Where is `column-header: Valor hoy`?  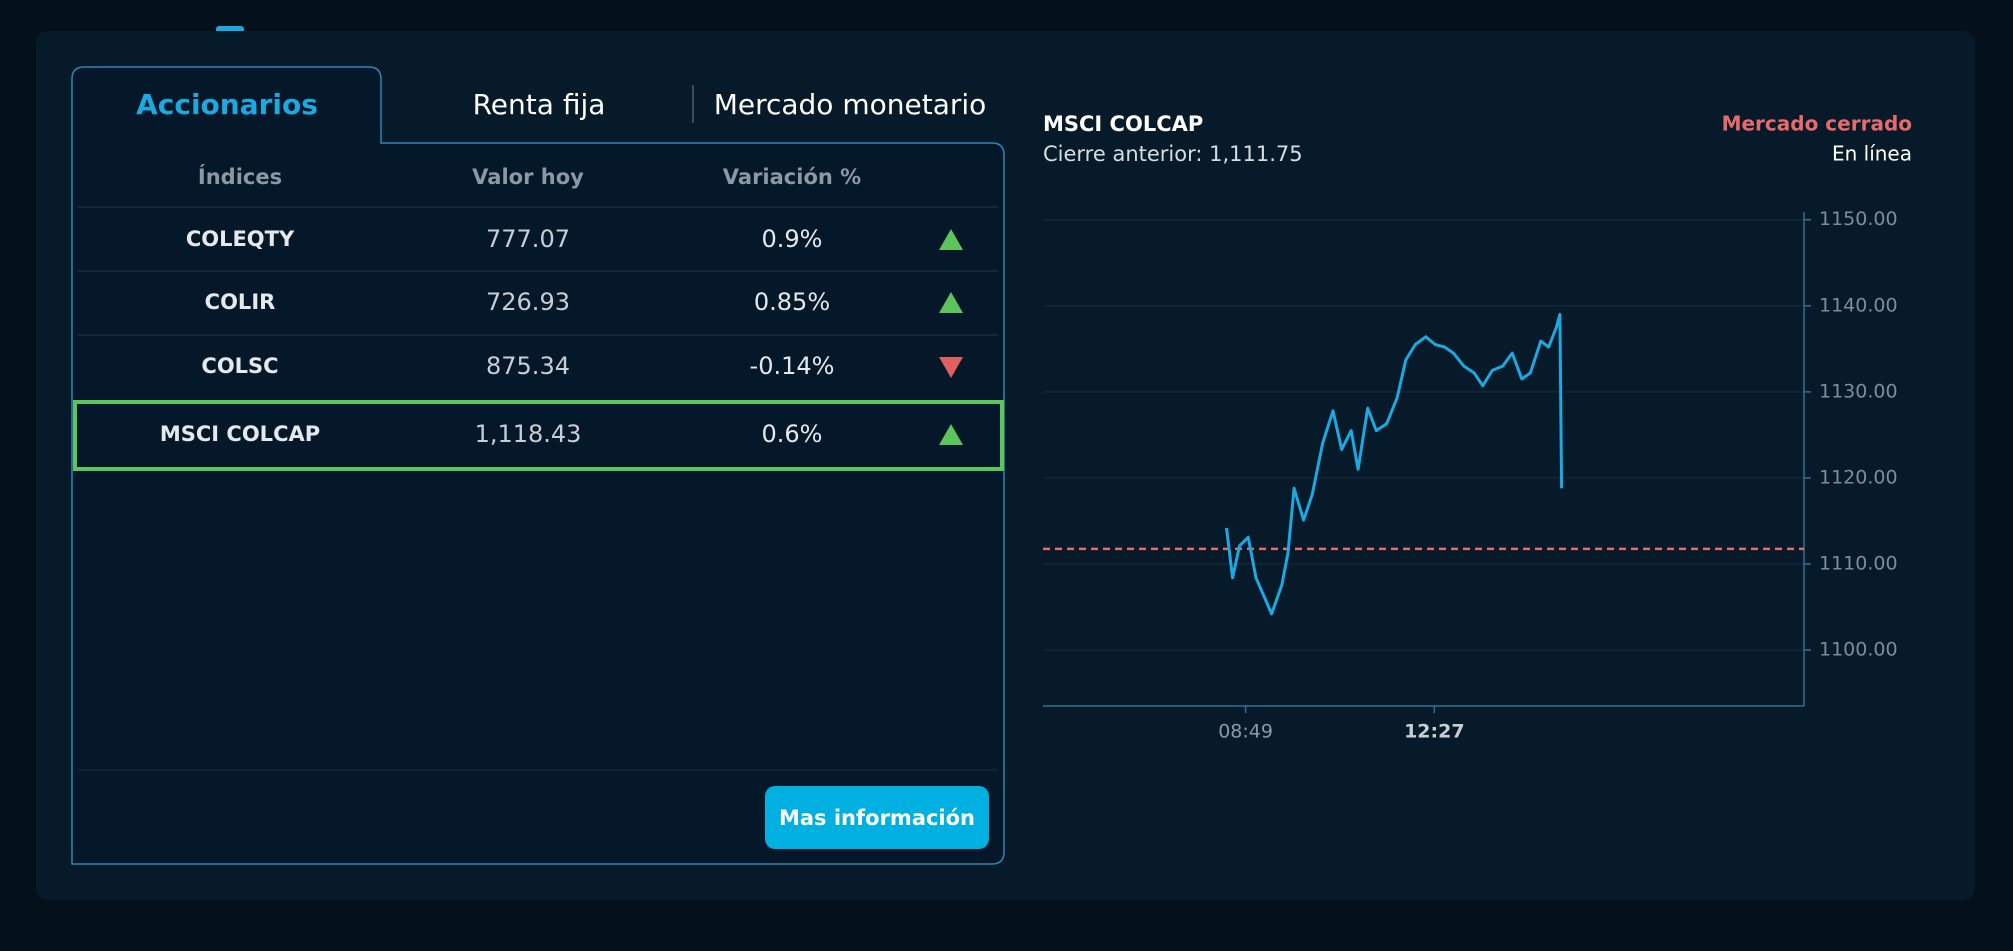 column-header: Valor hoy is located at coordinates (528, 177).